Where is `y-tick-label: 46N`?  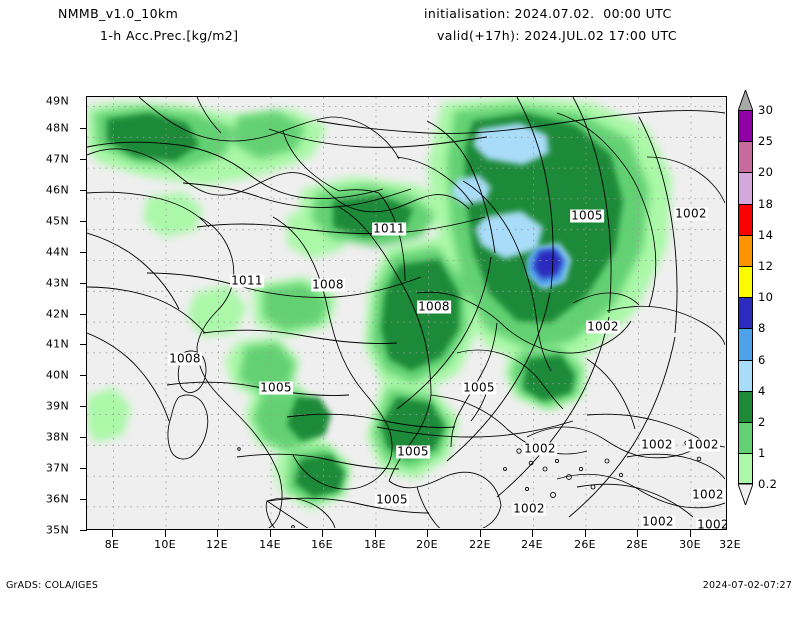
y-tick-label: 46N is located at coordinates (57, 190).